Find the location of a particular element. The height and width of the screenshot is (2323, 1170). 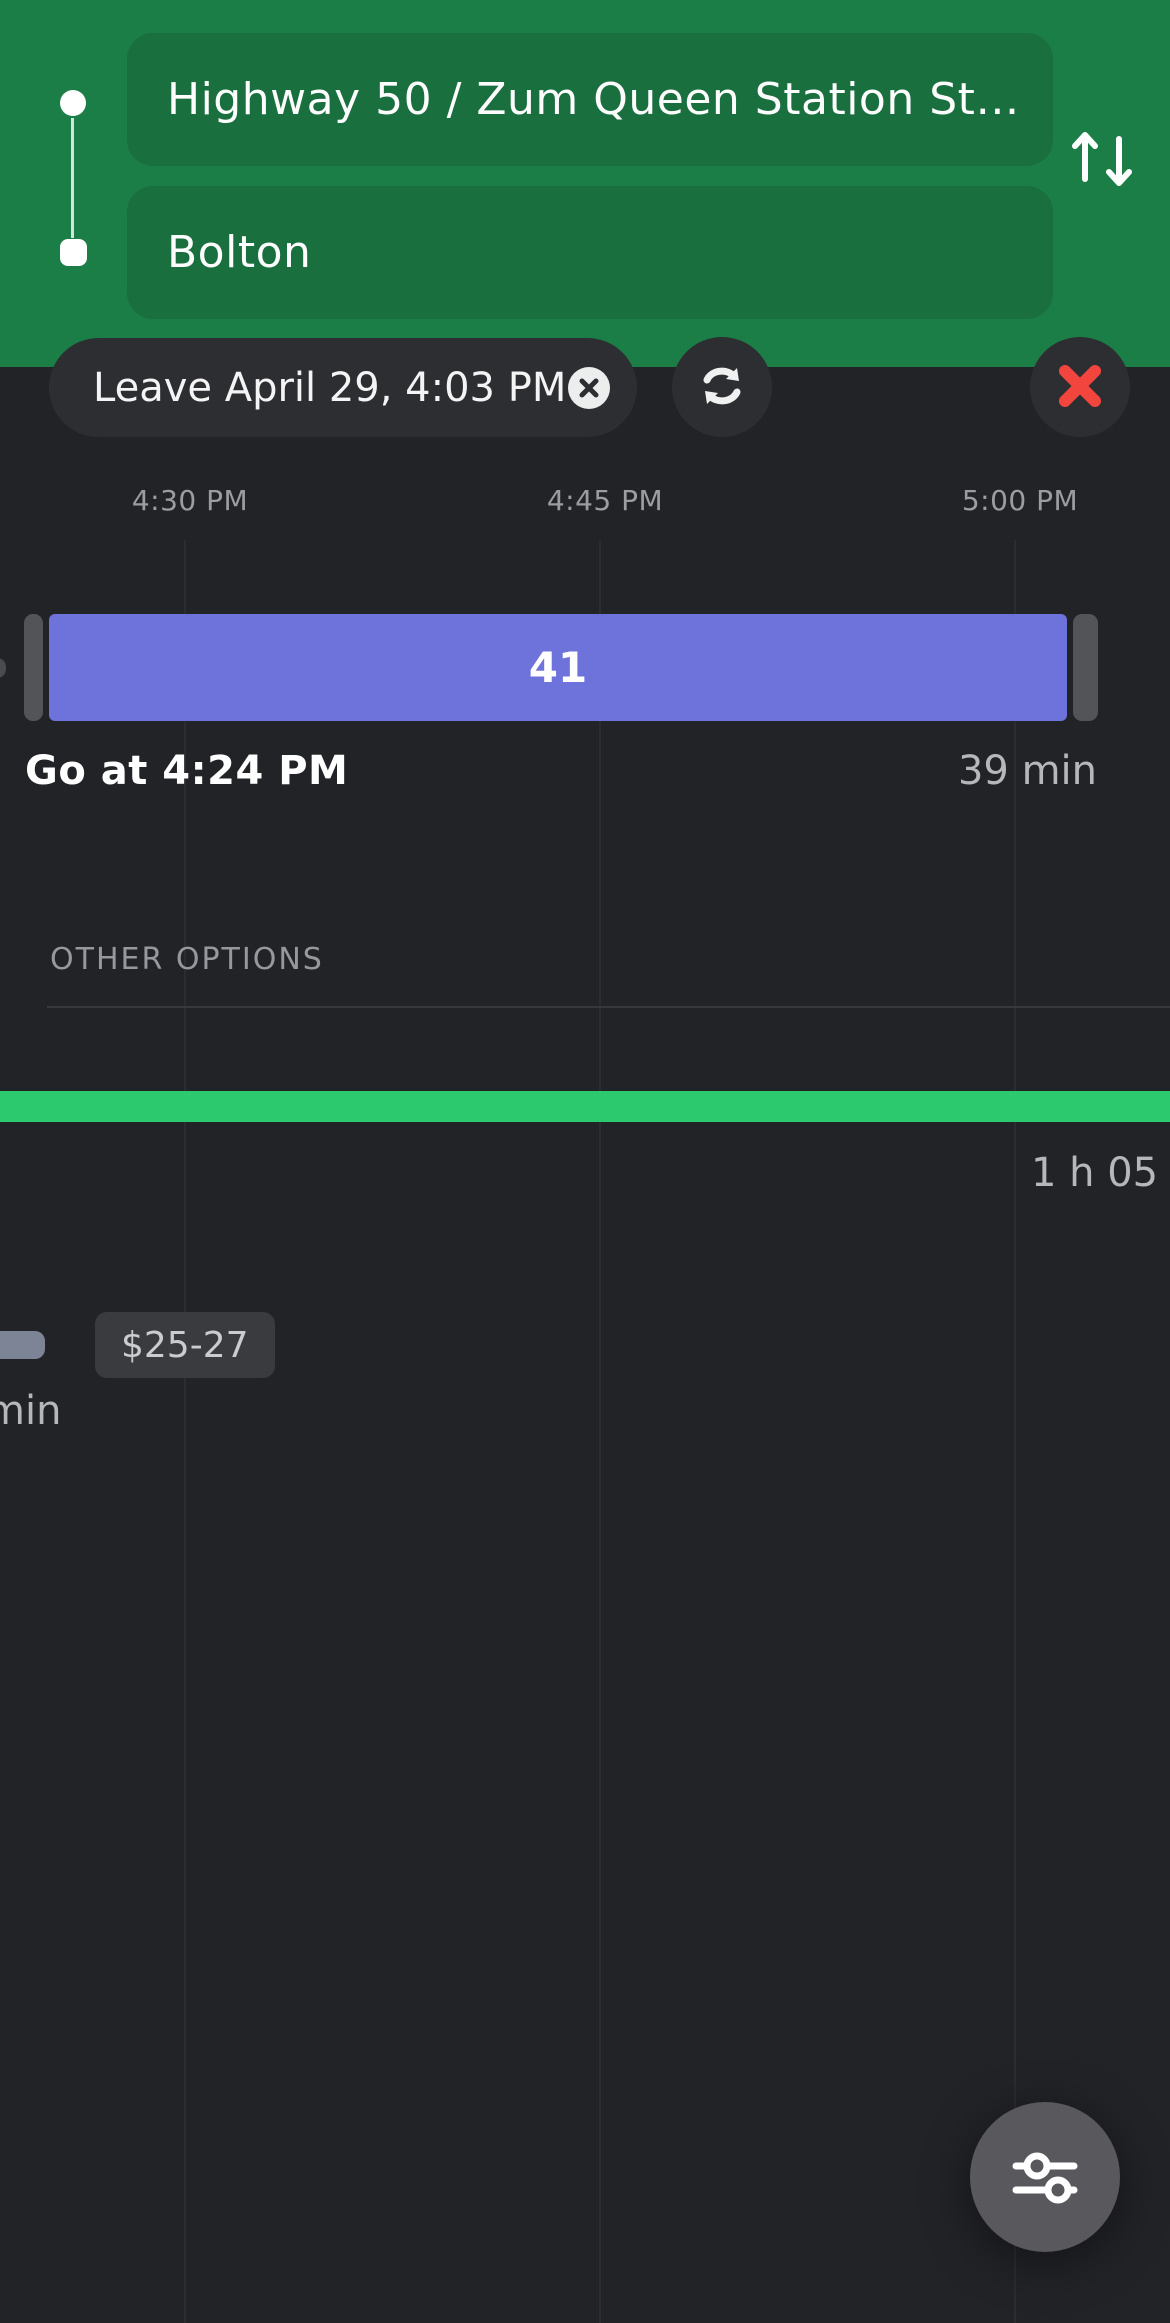

tick-label-430pm: 4:30 PM is located at coordinates (190, 500).